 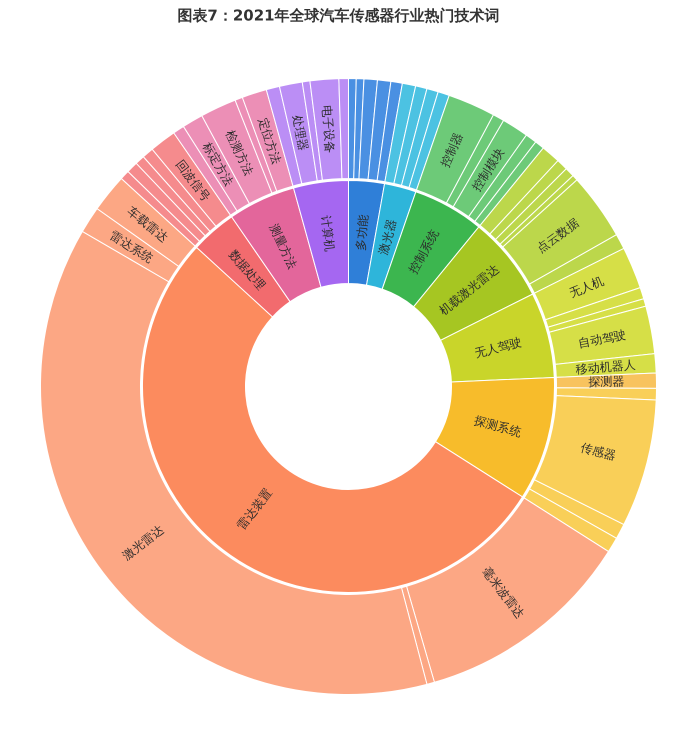 What do you see at coordinates (586, 287) in the screenshot?
I see `data-label: 无人机` at bounding box center [586, 287].